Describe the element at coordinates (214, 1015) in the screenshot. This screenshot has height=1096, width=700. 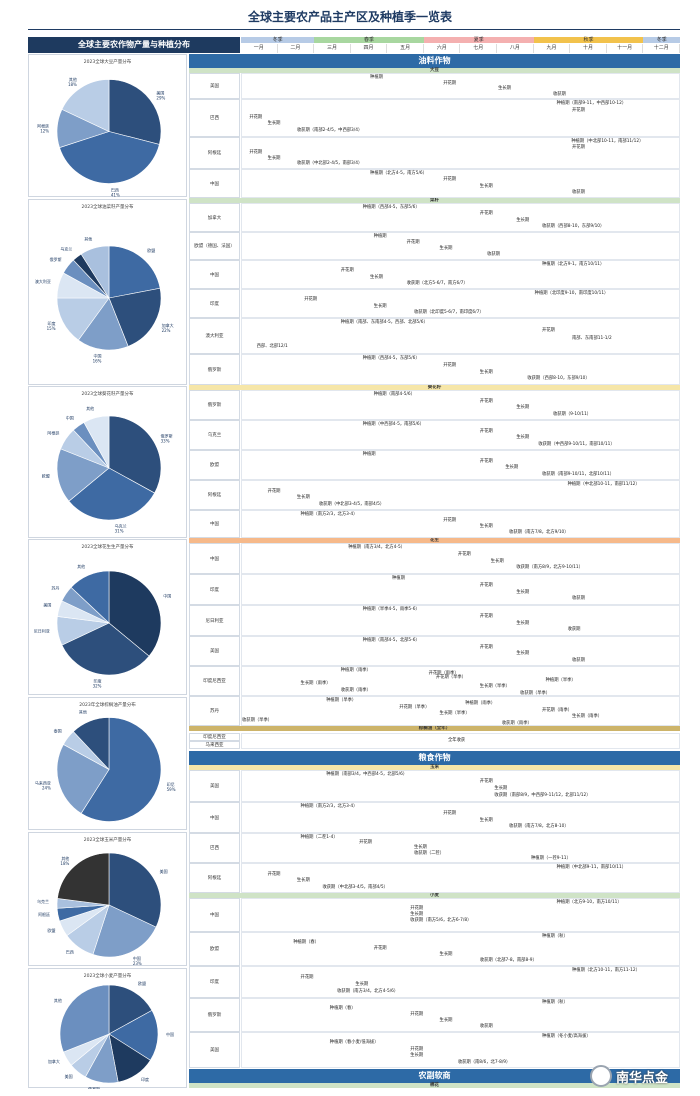
I see `country-label: 俄罗斯` at that location.